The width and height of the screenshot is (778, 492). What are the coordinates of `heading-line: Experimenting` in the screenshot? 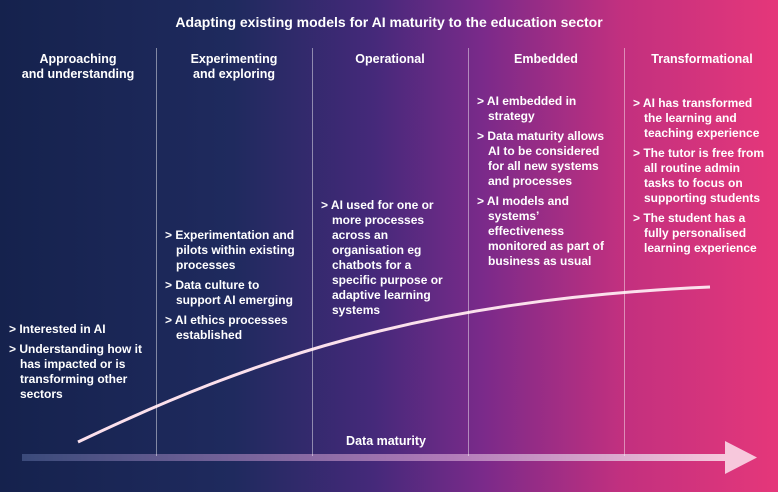 It's located at (234, 59).